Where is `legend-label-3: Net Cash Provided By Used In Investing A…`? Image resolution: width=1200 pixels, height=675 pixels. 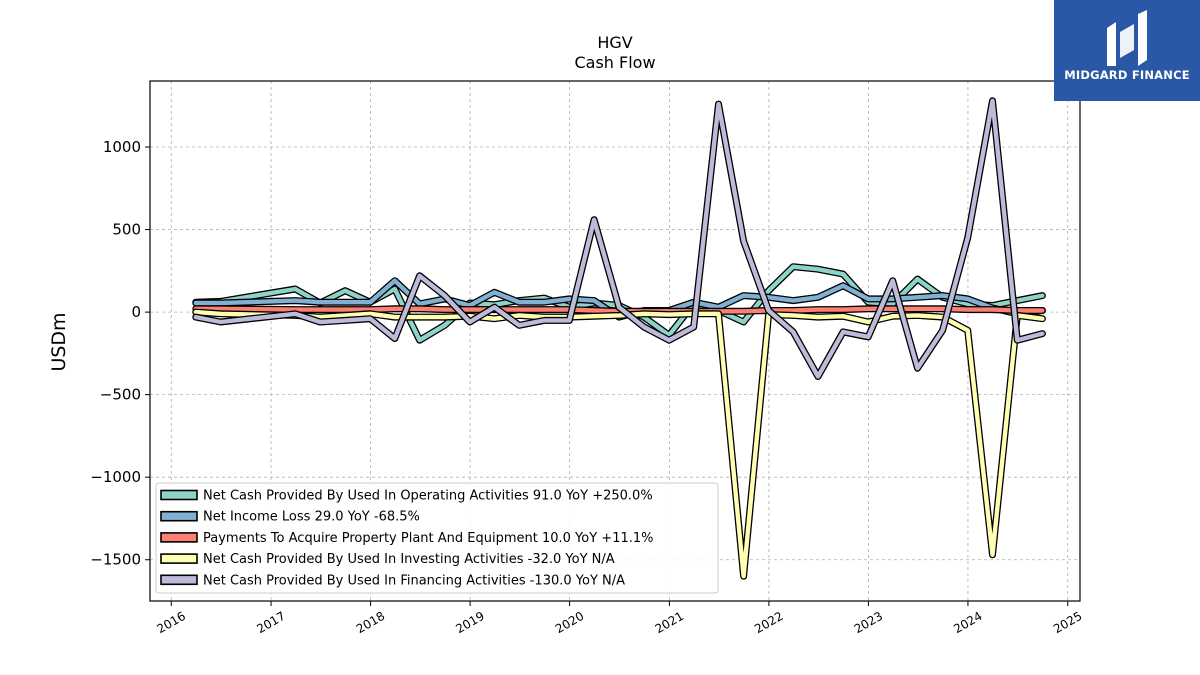
legend-label-3: Net Cash Provided By Used In Investing A… is located at coordinates (409, 559).